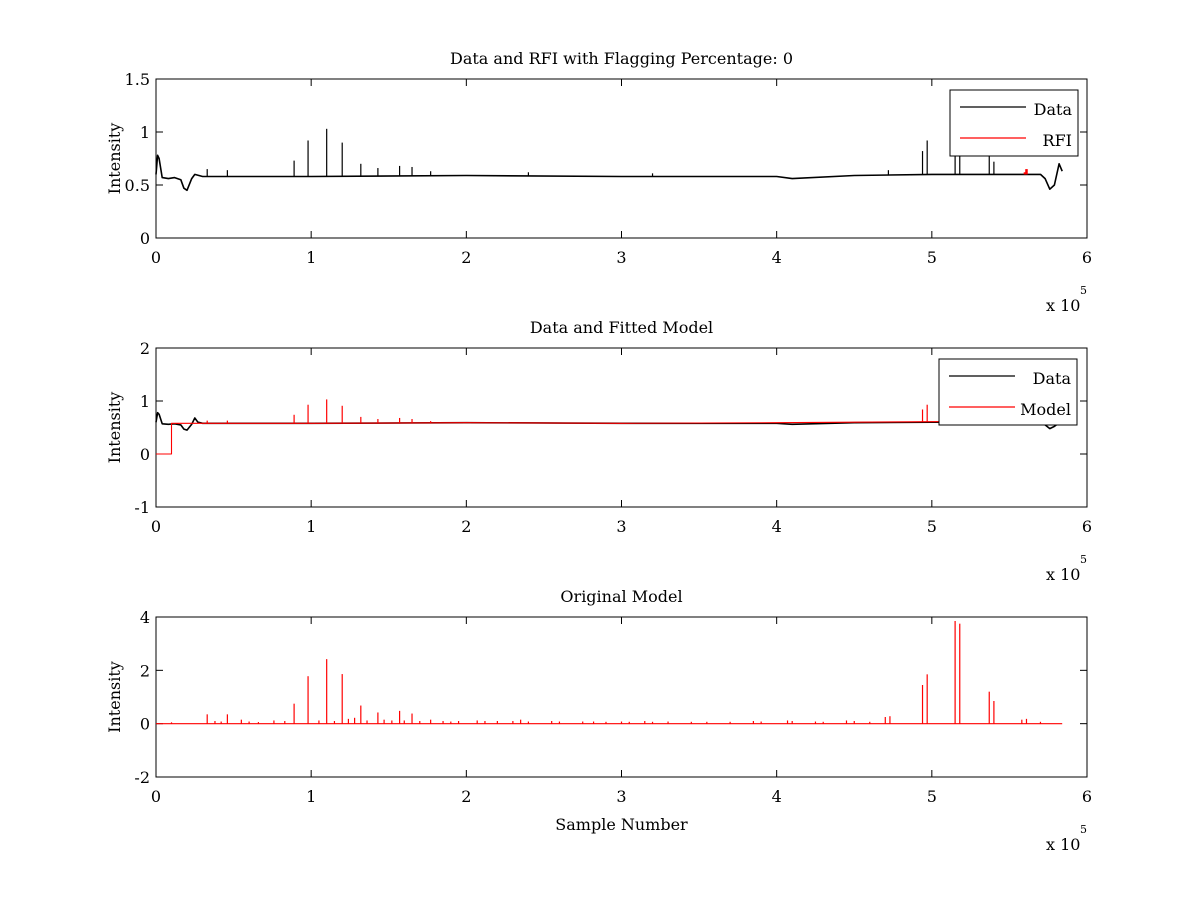 The image size is (1200, 900). Describe the element at coordinates (137, 79) in the screenshot. I see `y-tick-label: 1.5` at that location.